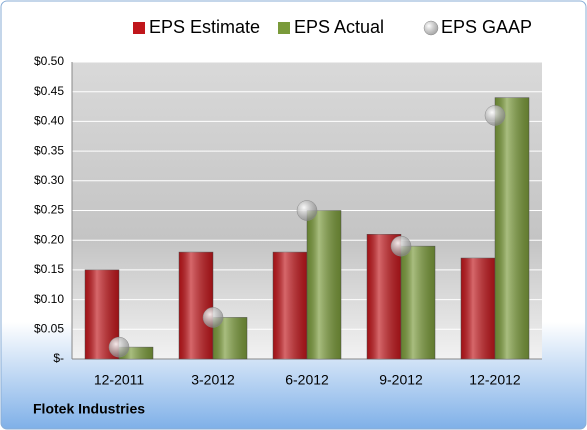 The image size is (587, 430). I want to click on y-tick-label: $0.35, so click(49, 150).